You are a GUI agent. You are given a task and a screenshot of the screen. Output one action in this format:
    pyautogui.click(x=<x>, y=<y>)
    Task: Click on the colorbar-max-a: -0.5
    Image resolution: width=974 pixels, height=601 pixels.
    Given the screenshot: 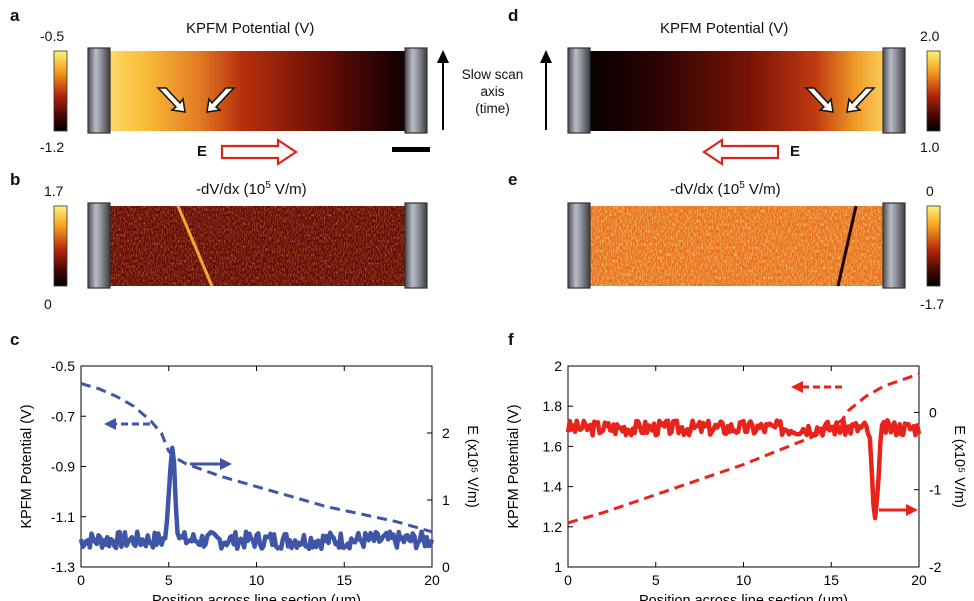 What is the action you would take?
    pyautogui.click(x=52, y=36)
    